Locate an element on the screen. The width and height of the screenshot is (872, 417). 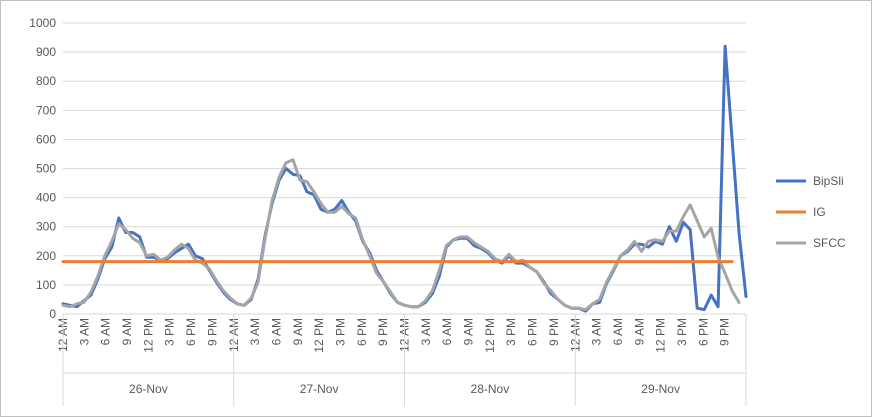
y-axis: 0 100 200 300 400 500 600 700 800 900 1000 is located at coordinates (42, 168).